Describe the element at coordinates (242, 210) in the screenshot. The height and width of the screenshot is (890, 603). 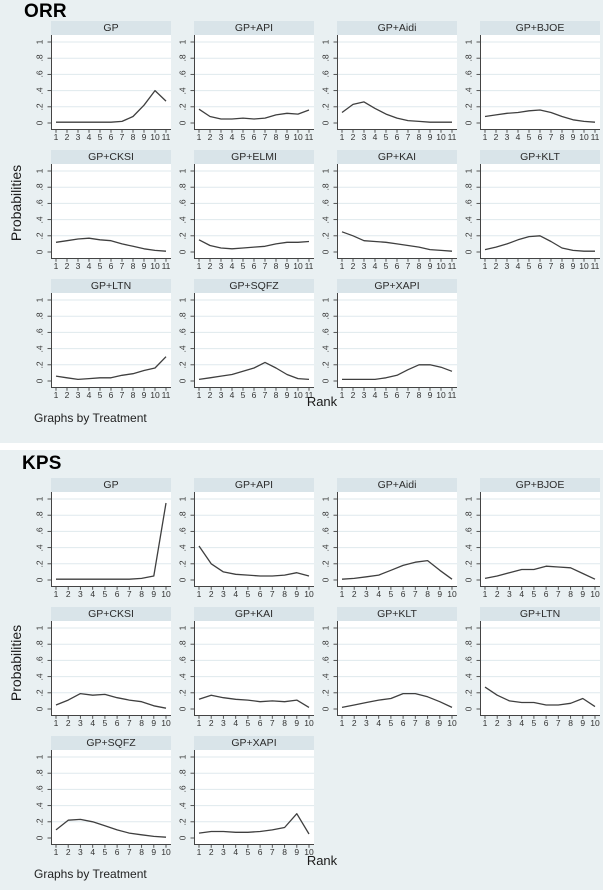
I see `chart-gp-elmi: 0.2.4.6.8 1 GP+ELMI 1 2 3 4 5 6 7 8 9 10 11` at that location.